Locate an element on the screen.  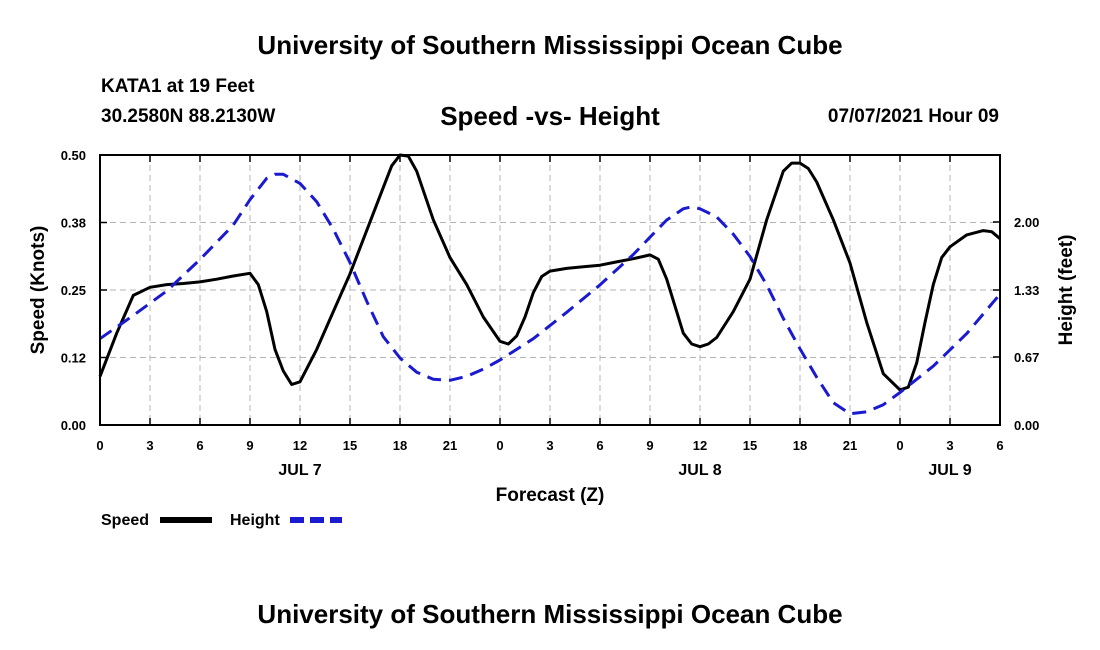
legend-speed-label: Speed is located at coordinates (125, 520).